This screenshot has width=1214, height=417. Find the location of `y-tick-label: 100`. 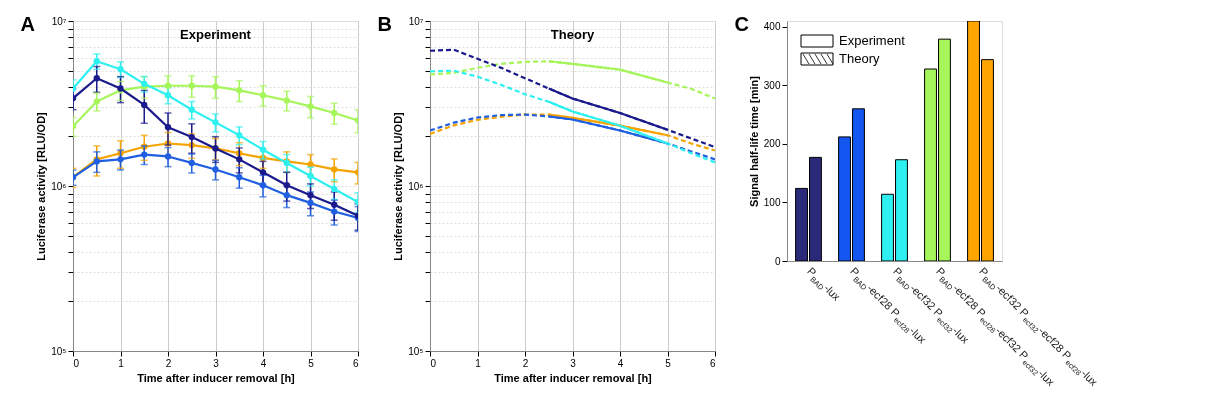

y-tick-label: 100 is located at coordinates (772, 202).